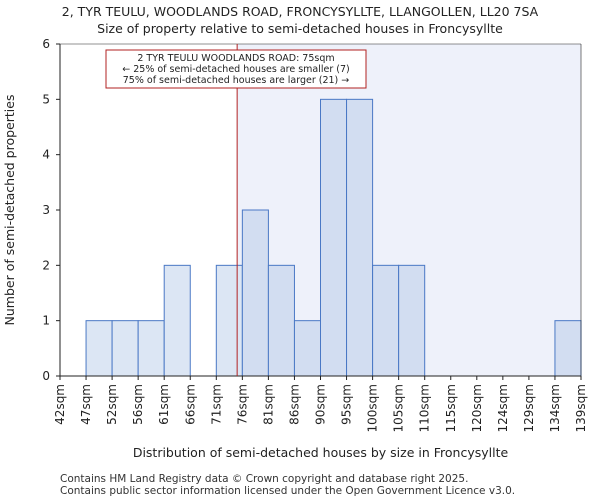 The width and height of the screenshot is (600, 500). Describe the element at coordinates (9, 210) in the screenshot. I see `y-axis-label: Number of semi-detached properties` at that location.